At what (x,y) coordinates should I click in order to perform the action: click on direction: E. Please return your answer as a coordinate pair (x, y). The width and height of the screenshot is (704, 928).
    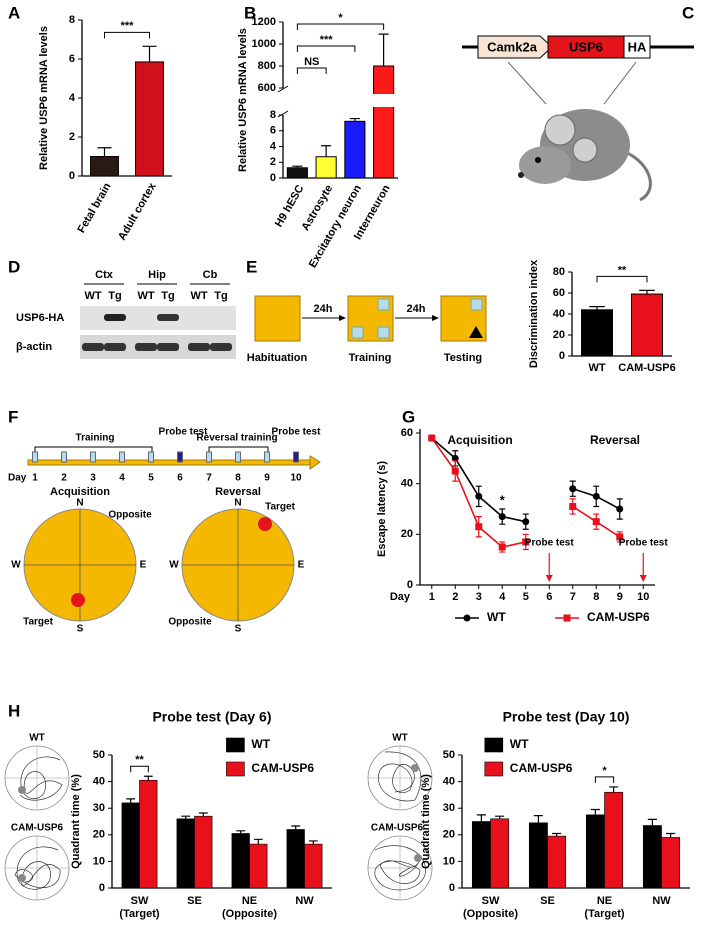
    Looking at the image, I should click on (143, 565).